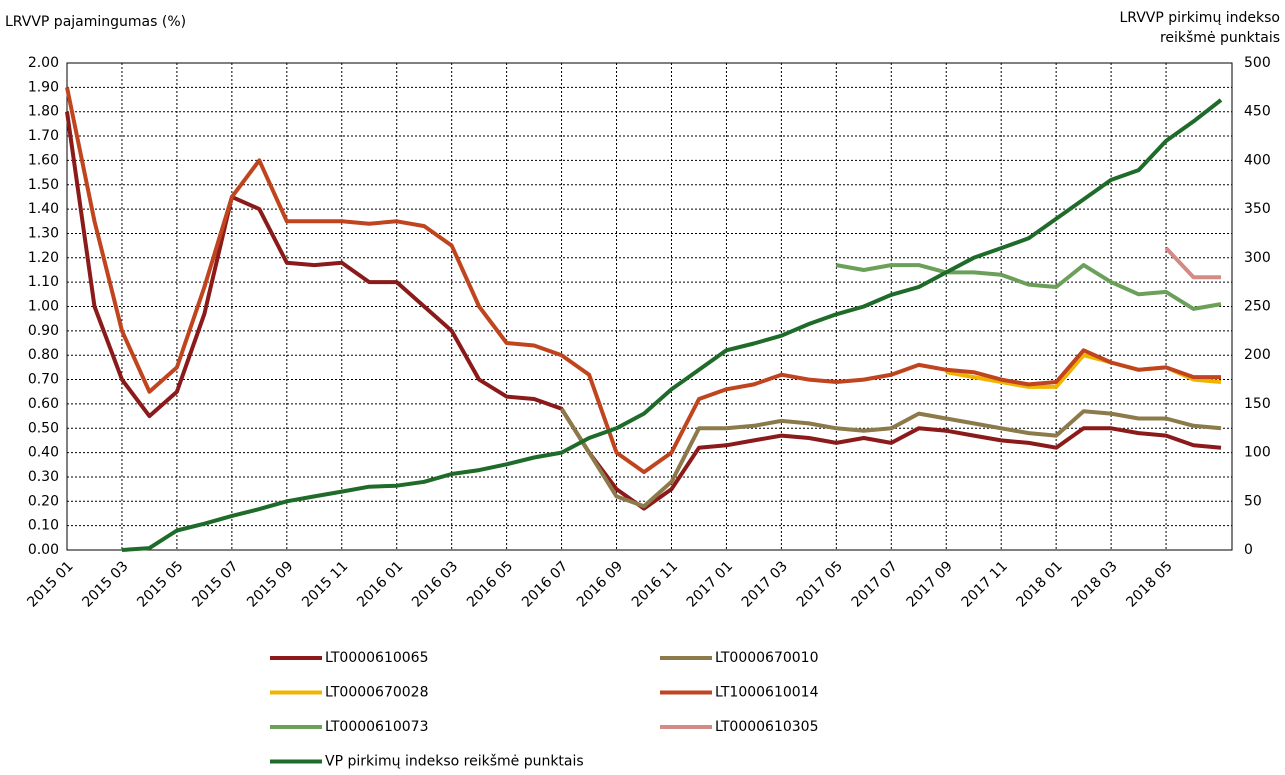  What do you see at coordinates (43, 307) in the screenshot?
I see `y-tick-label: 1.00` at bounding box center [43, 307].